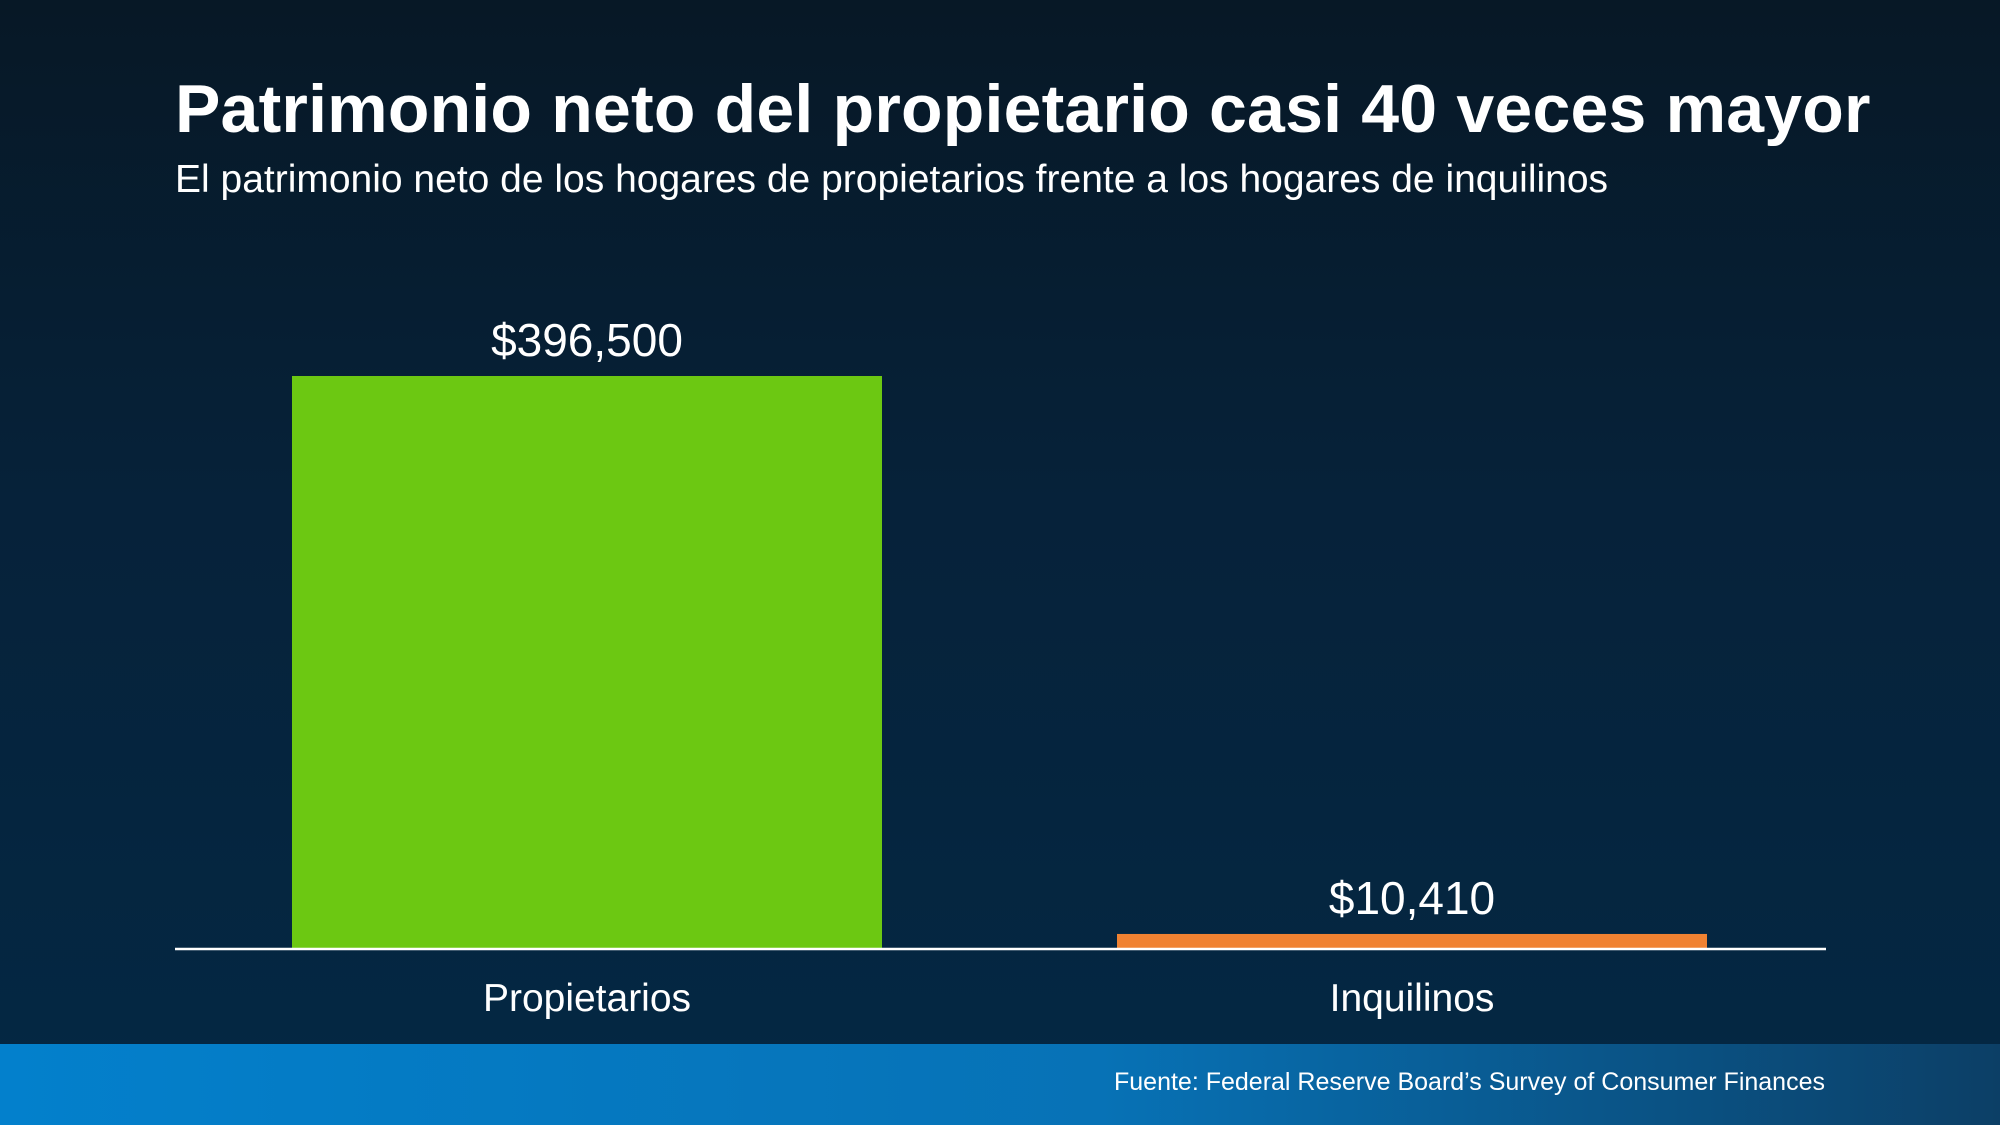 Image resolution: width=2000 pixels, height=1125 pixels. Describe the element at coordinates (1412, 941) in the screenshot. I see `bar-inquilinos` at that location.